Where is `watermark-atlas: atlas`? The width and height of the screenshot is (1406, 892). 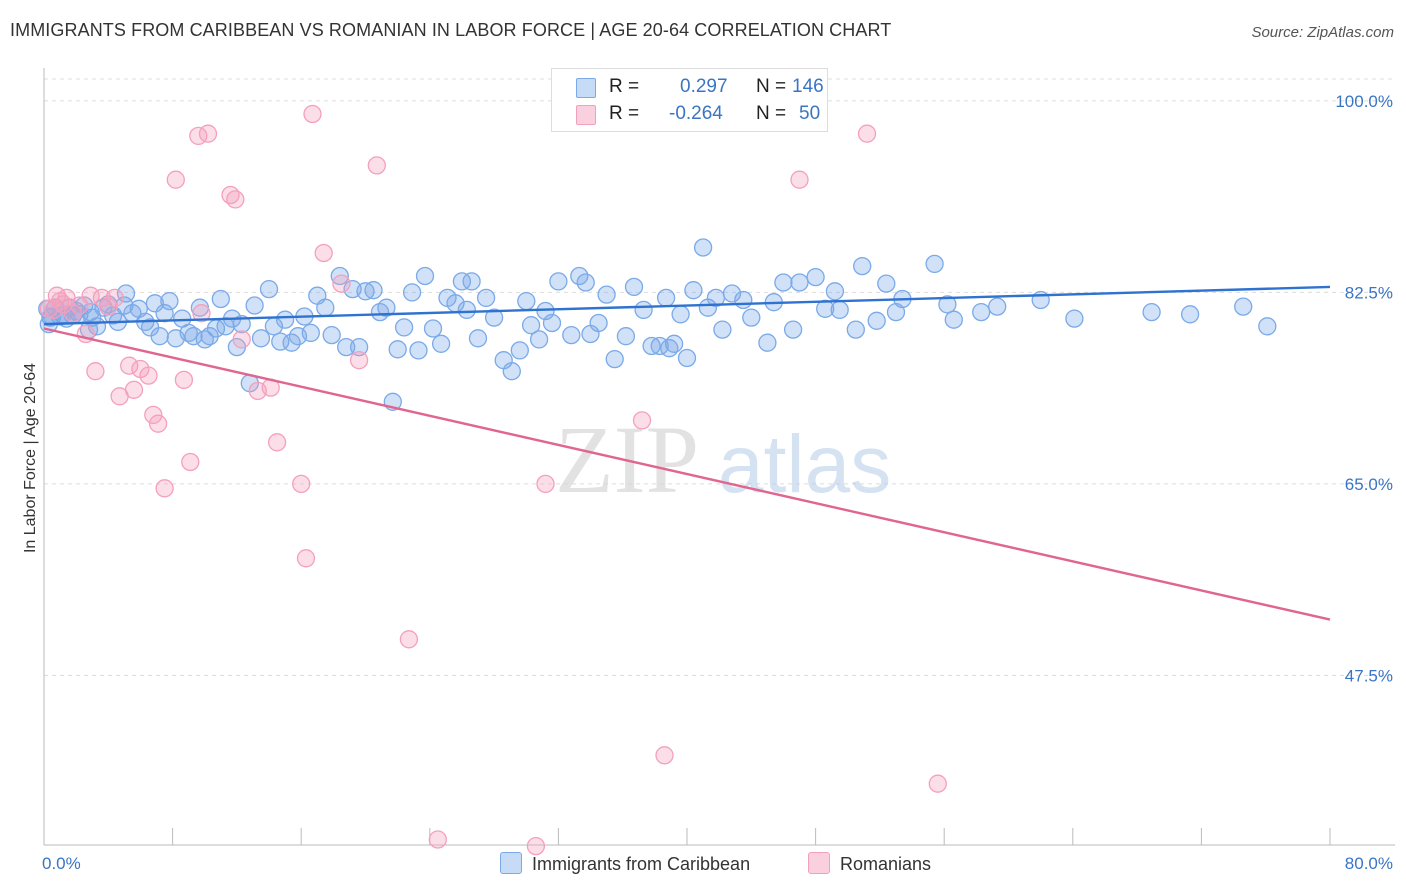
watermark-atlas: atlas is located at coordinates (804, 464).